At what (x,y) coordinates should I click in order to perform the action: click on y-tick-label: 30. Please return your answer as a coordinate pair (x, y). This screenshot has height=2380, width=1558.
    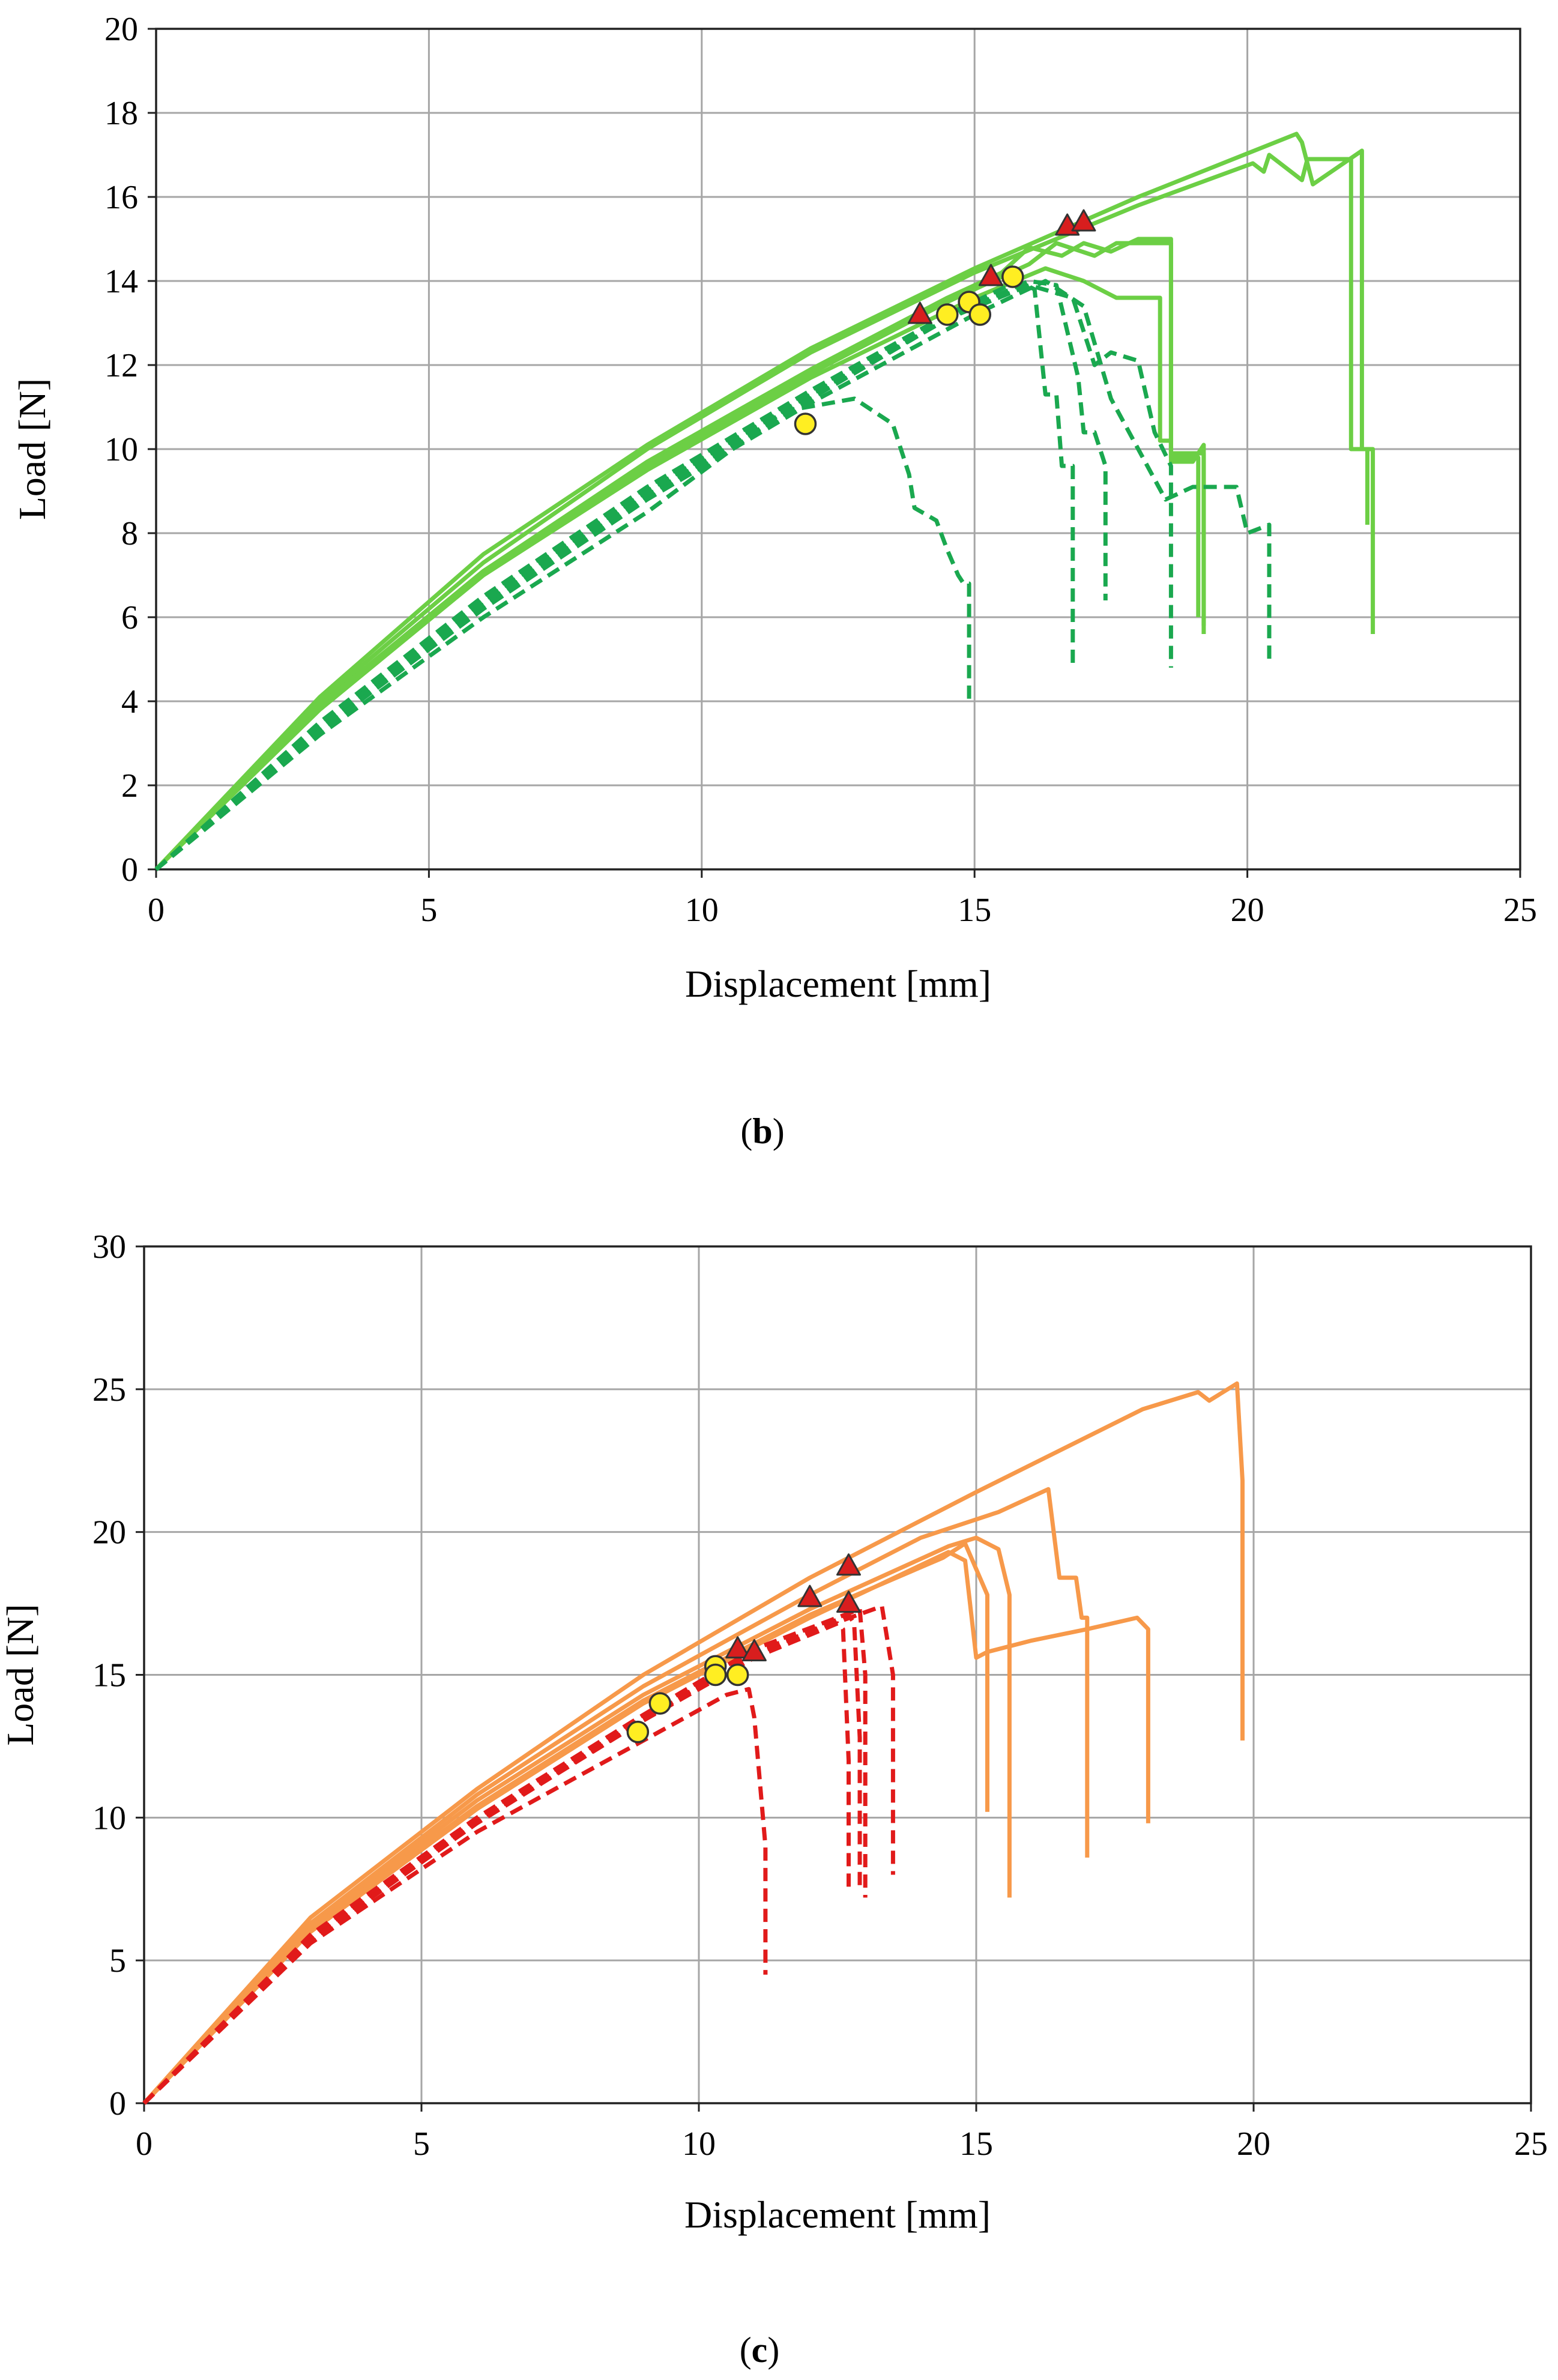
    Looking at the image, I should click on (109, 1247).